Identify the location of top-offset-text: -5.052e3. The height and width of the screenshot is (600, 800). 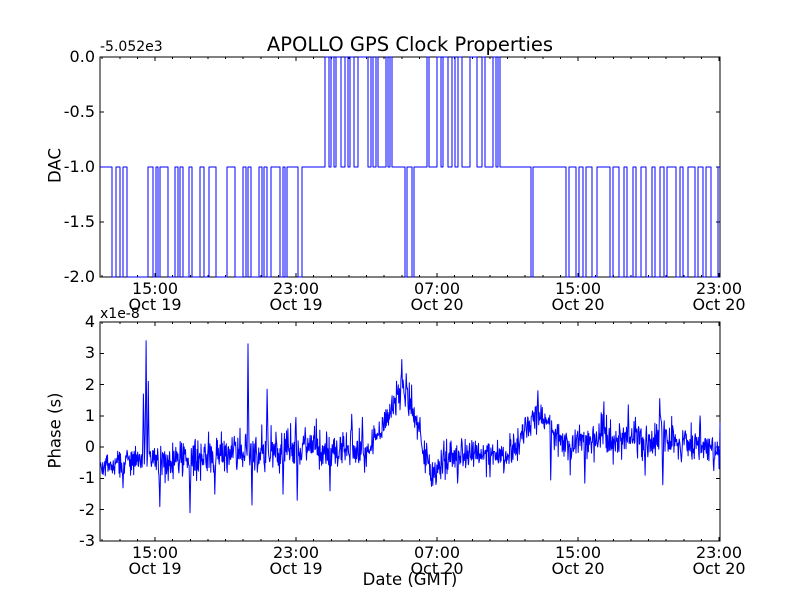
(131, 47).